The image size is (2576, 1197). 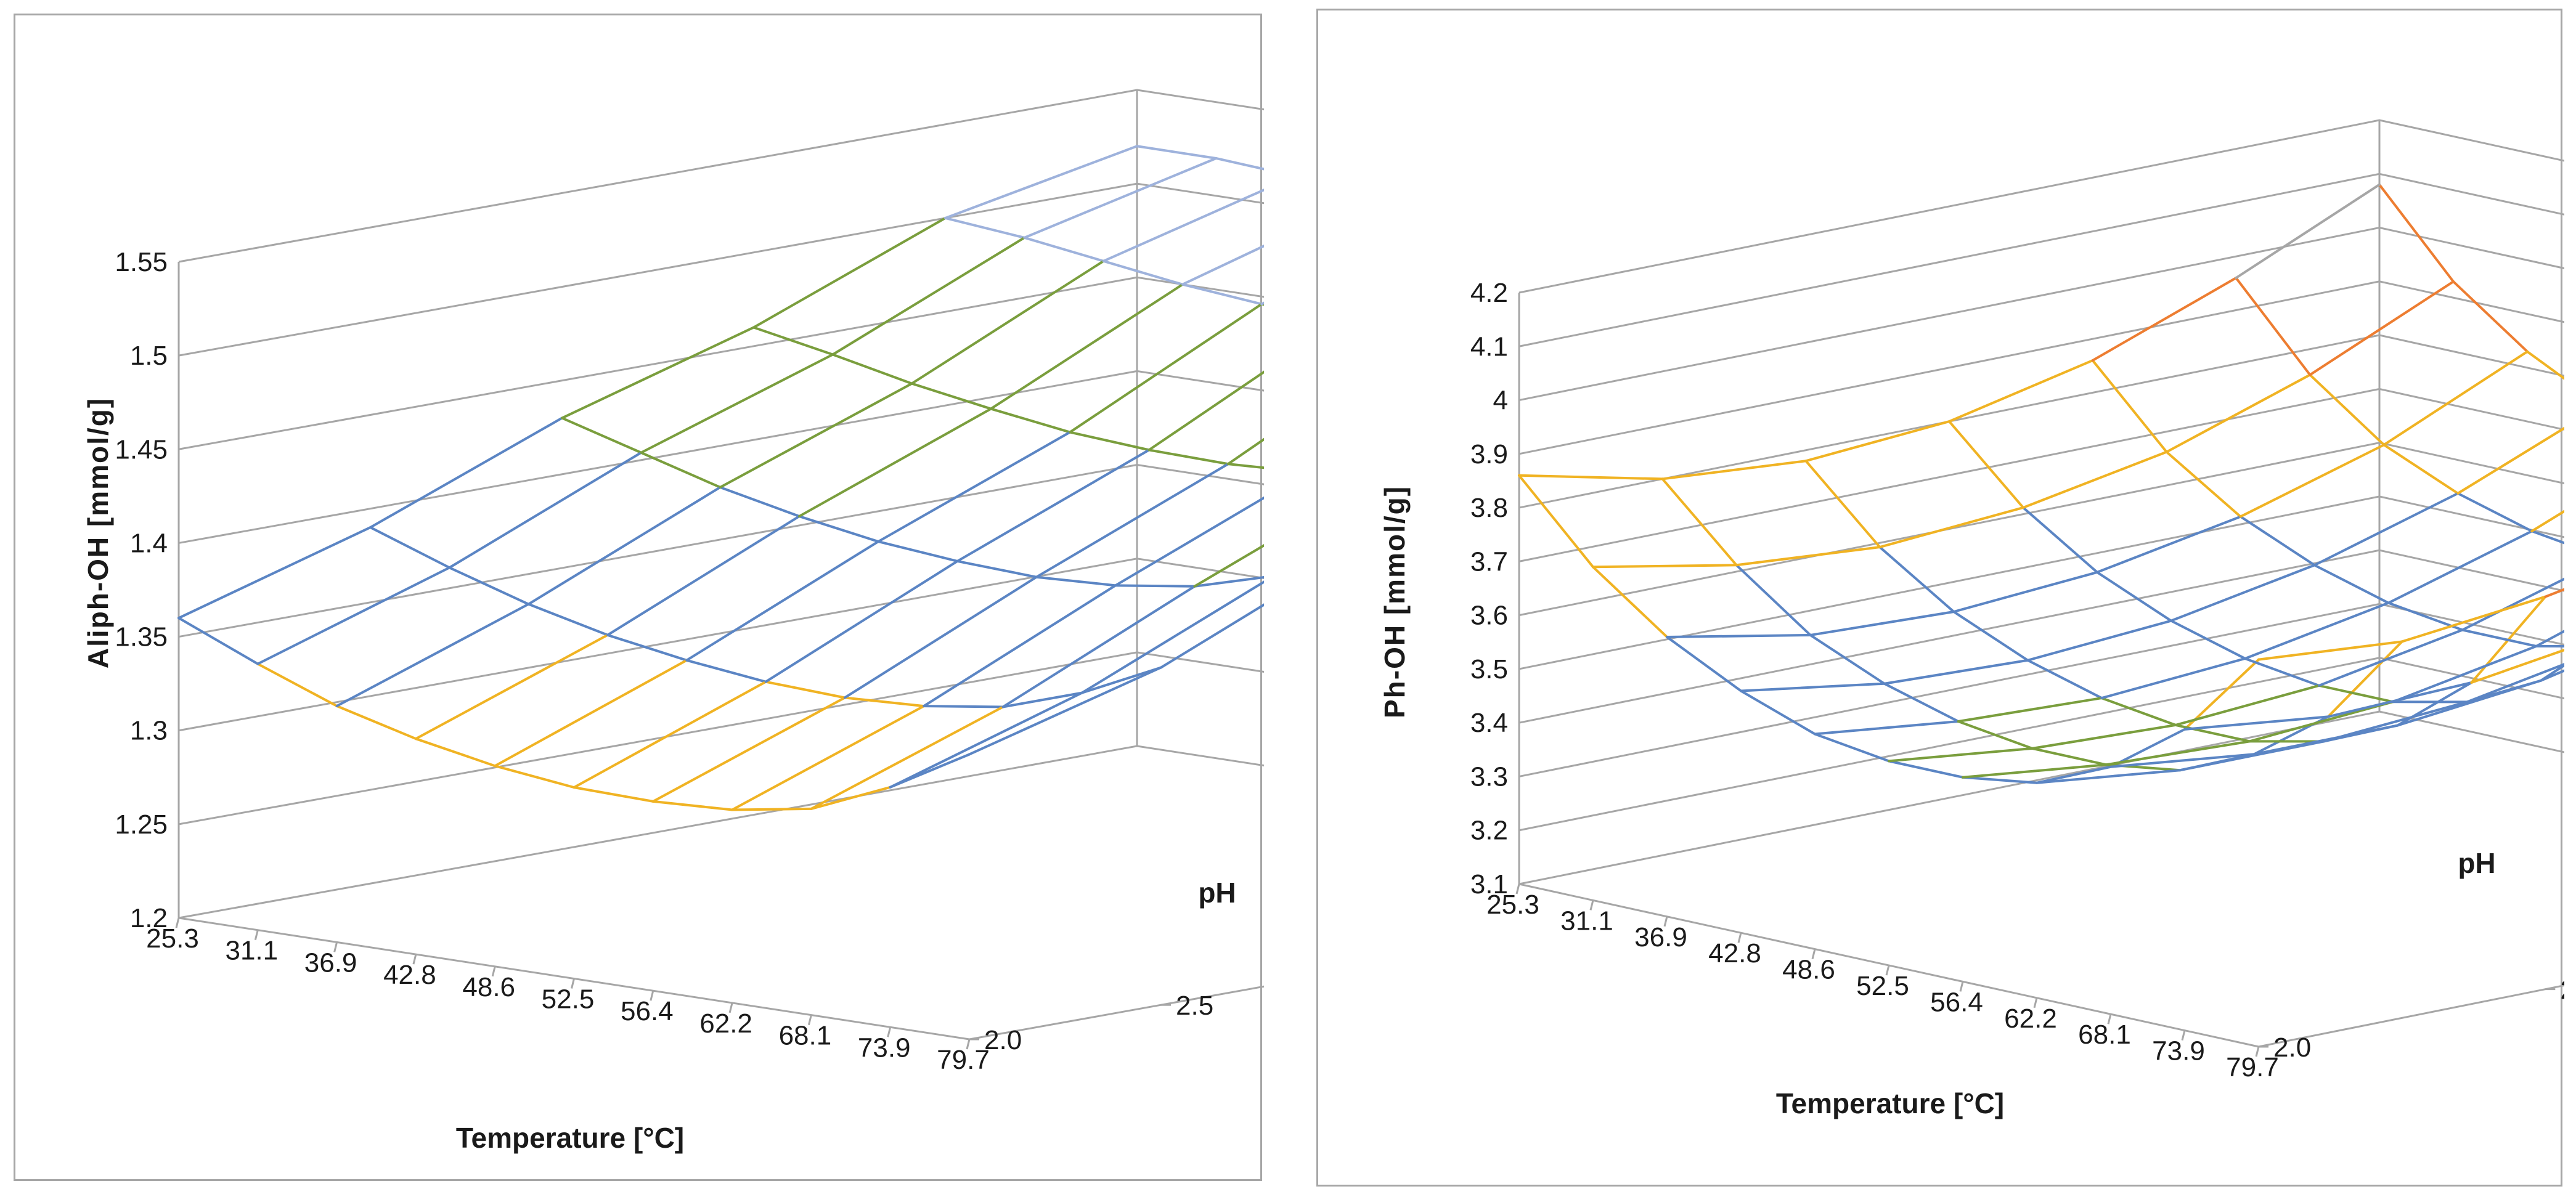 I want to click on x-tick-label: 36.9, so click(x=331, y=963).